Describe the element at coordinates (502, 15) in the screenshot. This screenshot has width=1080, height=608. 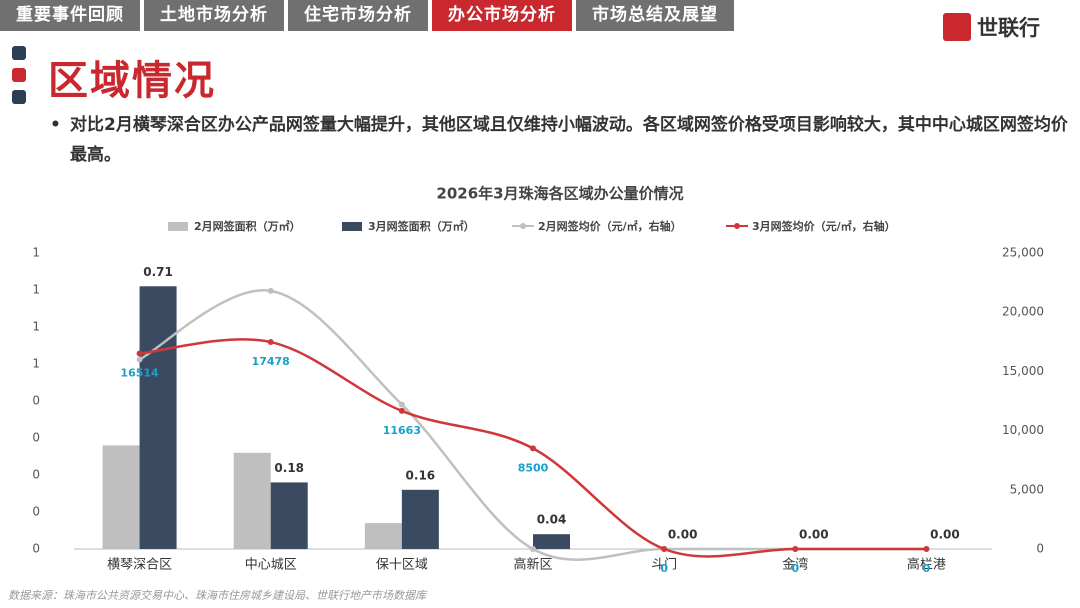
I see `nav-tab-active: 办公市场分析` at that location.